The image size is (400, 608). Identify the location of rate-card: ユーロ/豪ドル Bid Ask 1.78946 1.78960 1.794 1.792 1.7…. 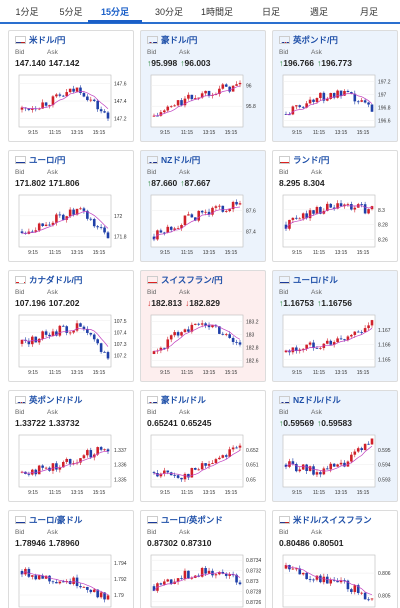
(71, 559).